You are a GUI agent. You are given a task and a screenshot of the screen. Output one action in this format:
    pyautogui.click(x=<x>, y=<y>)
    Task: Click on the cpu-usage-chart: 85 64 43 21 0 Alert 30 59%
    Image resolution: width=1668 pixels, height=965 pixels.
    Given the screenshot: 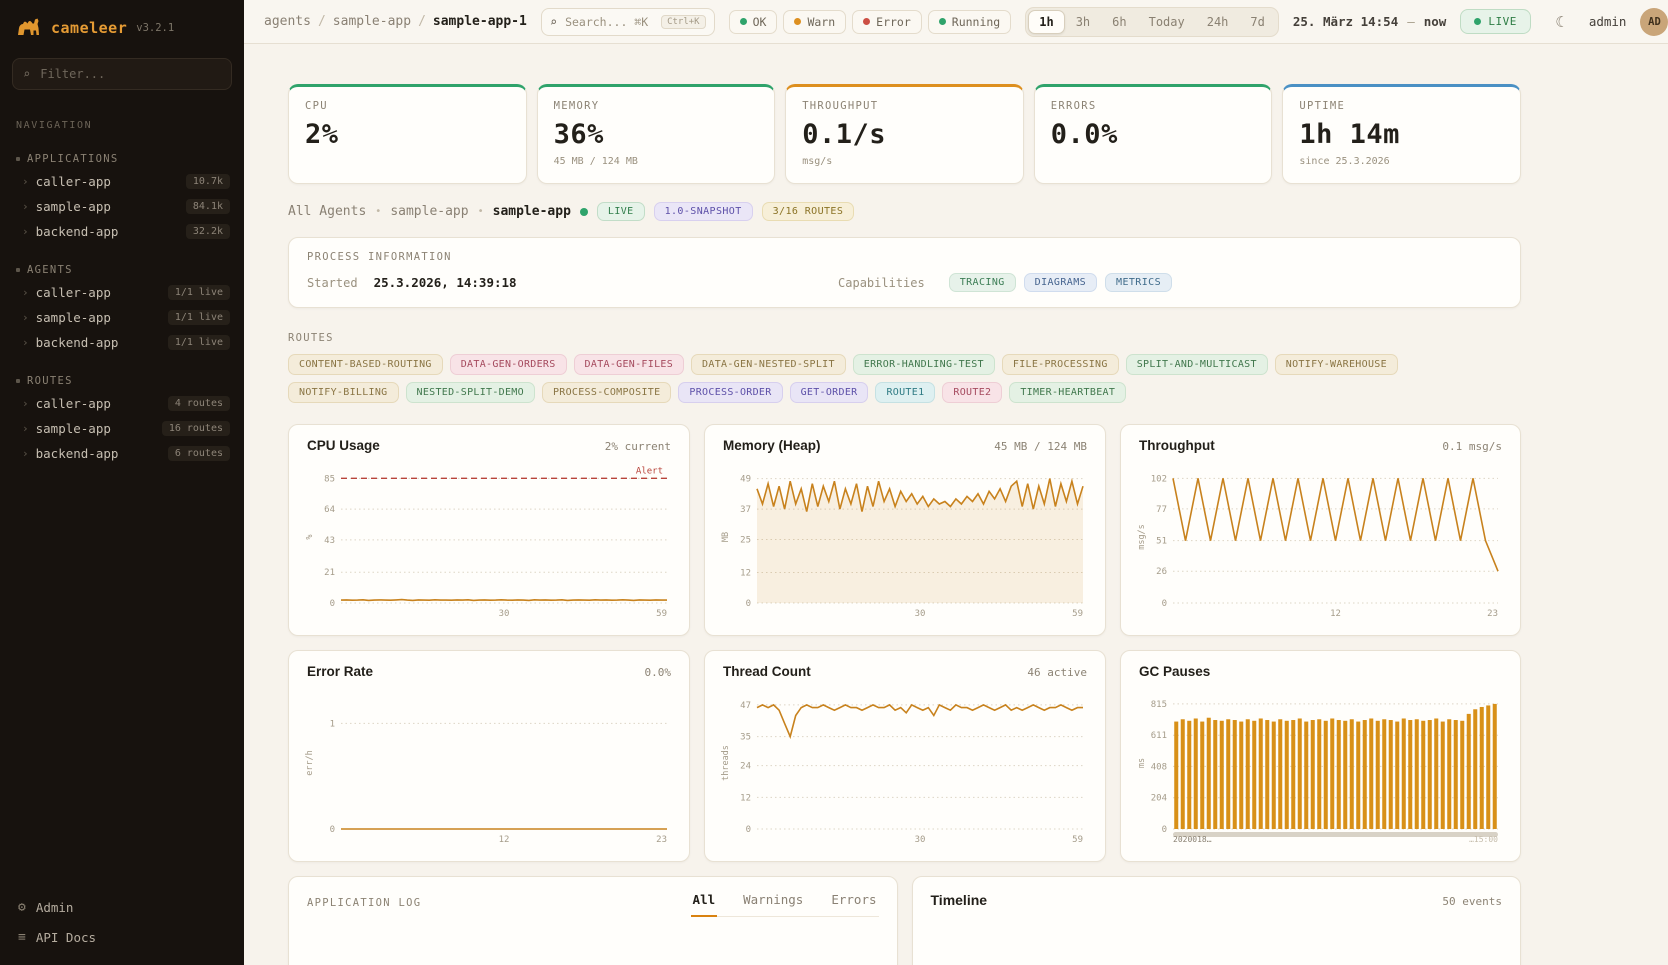 What is the action you would take?
    pyautogui.click(x=489, y=538)
    